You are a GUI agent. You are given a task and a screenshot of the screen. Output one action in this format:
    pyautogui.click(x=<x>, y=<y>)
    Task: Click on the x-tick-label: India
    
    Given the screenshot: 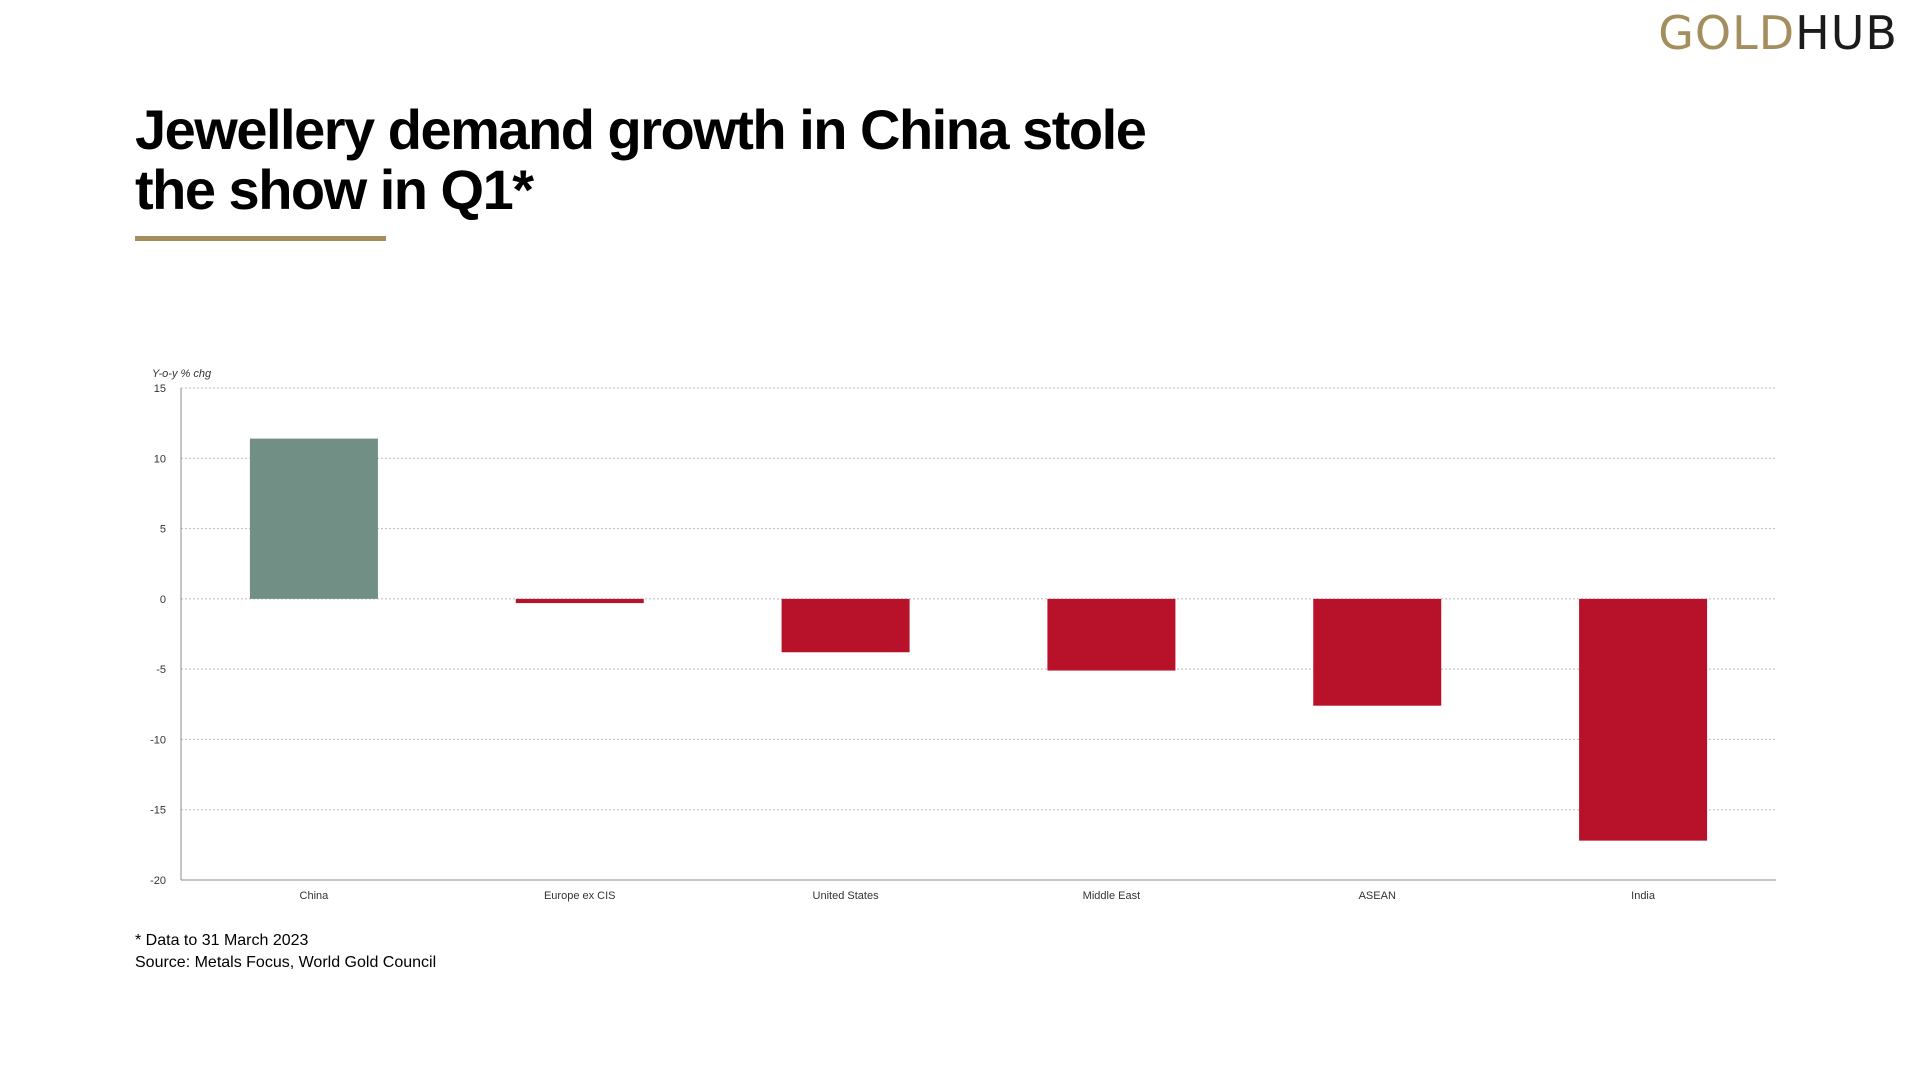 What is the action you would take?
    pyautogui.click(x=1643, y=896)
    